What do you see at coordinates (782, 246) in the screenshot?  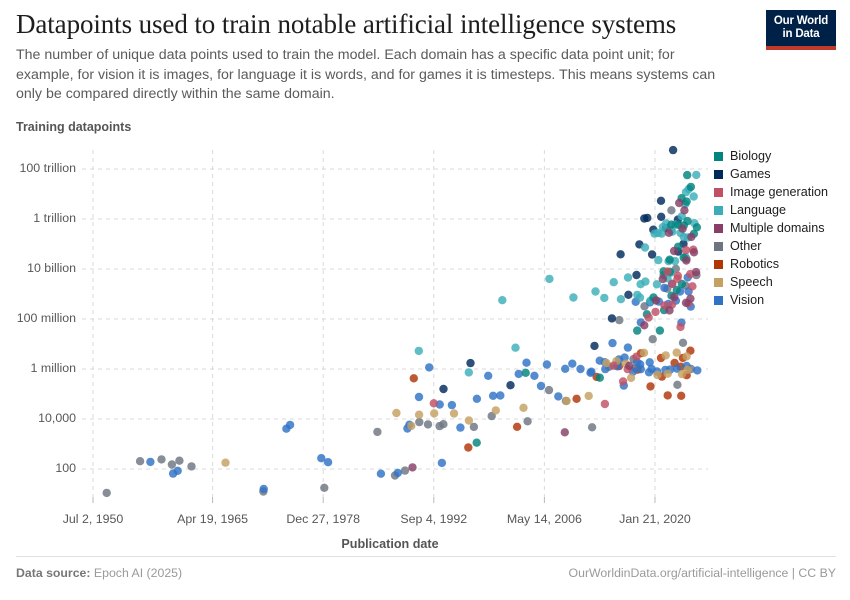 I see `legend-item-other: Other` at bounding box center [782, 246].